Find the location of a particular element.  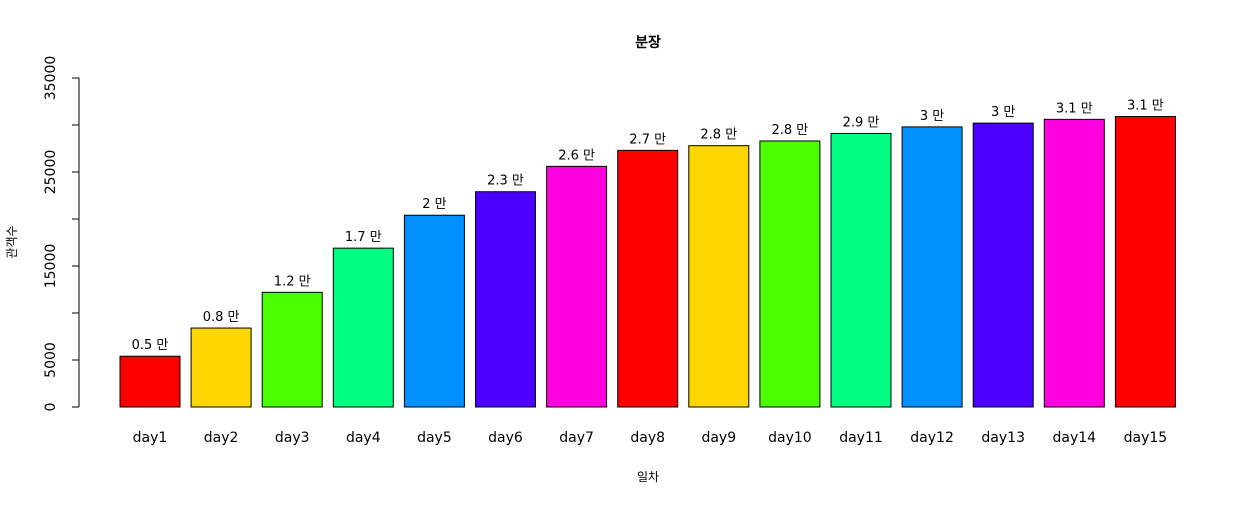

bar-day9 is located at coordinates (719, 276).